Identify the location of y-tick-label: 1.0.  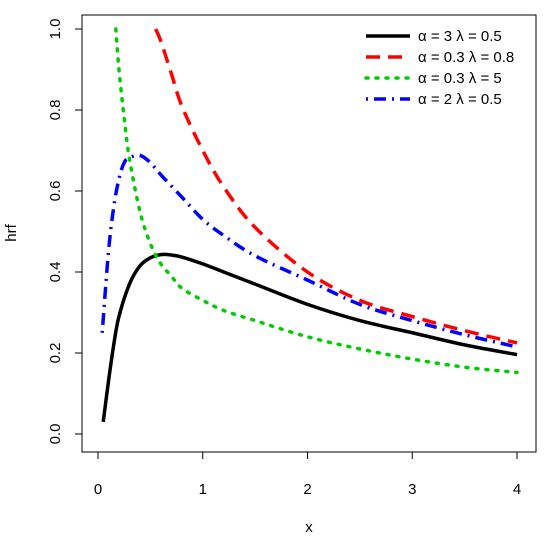
(55, 29).